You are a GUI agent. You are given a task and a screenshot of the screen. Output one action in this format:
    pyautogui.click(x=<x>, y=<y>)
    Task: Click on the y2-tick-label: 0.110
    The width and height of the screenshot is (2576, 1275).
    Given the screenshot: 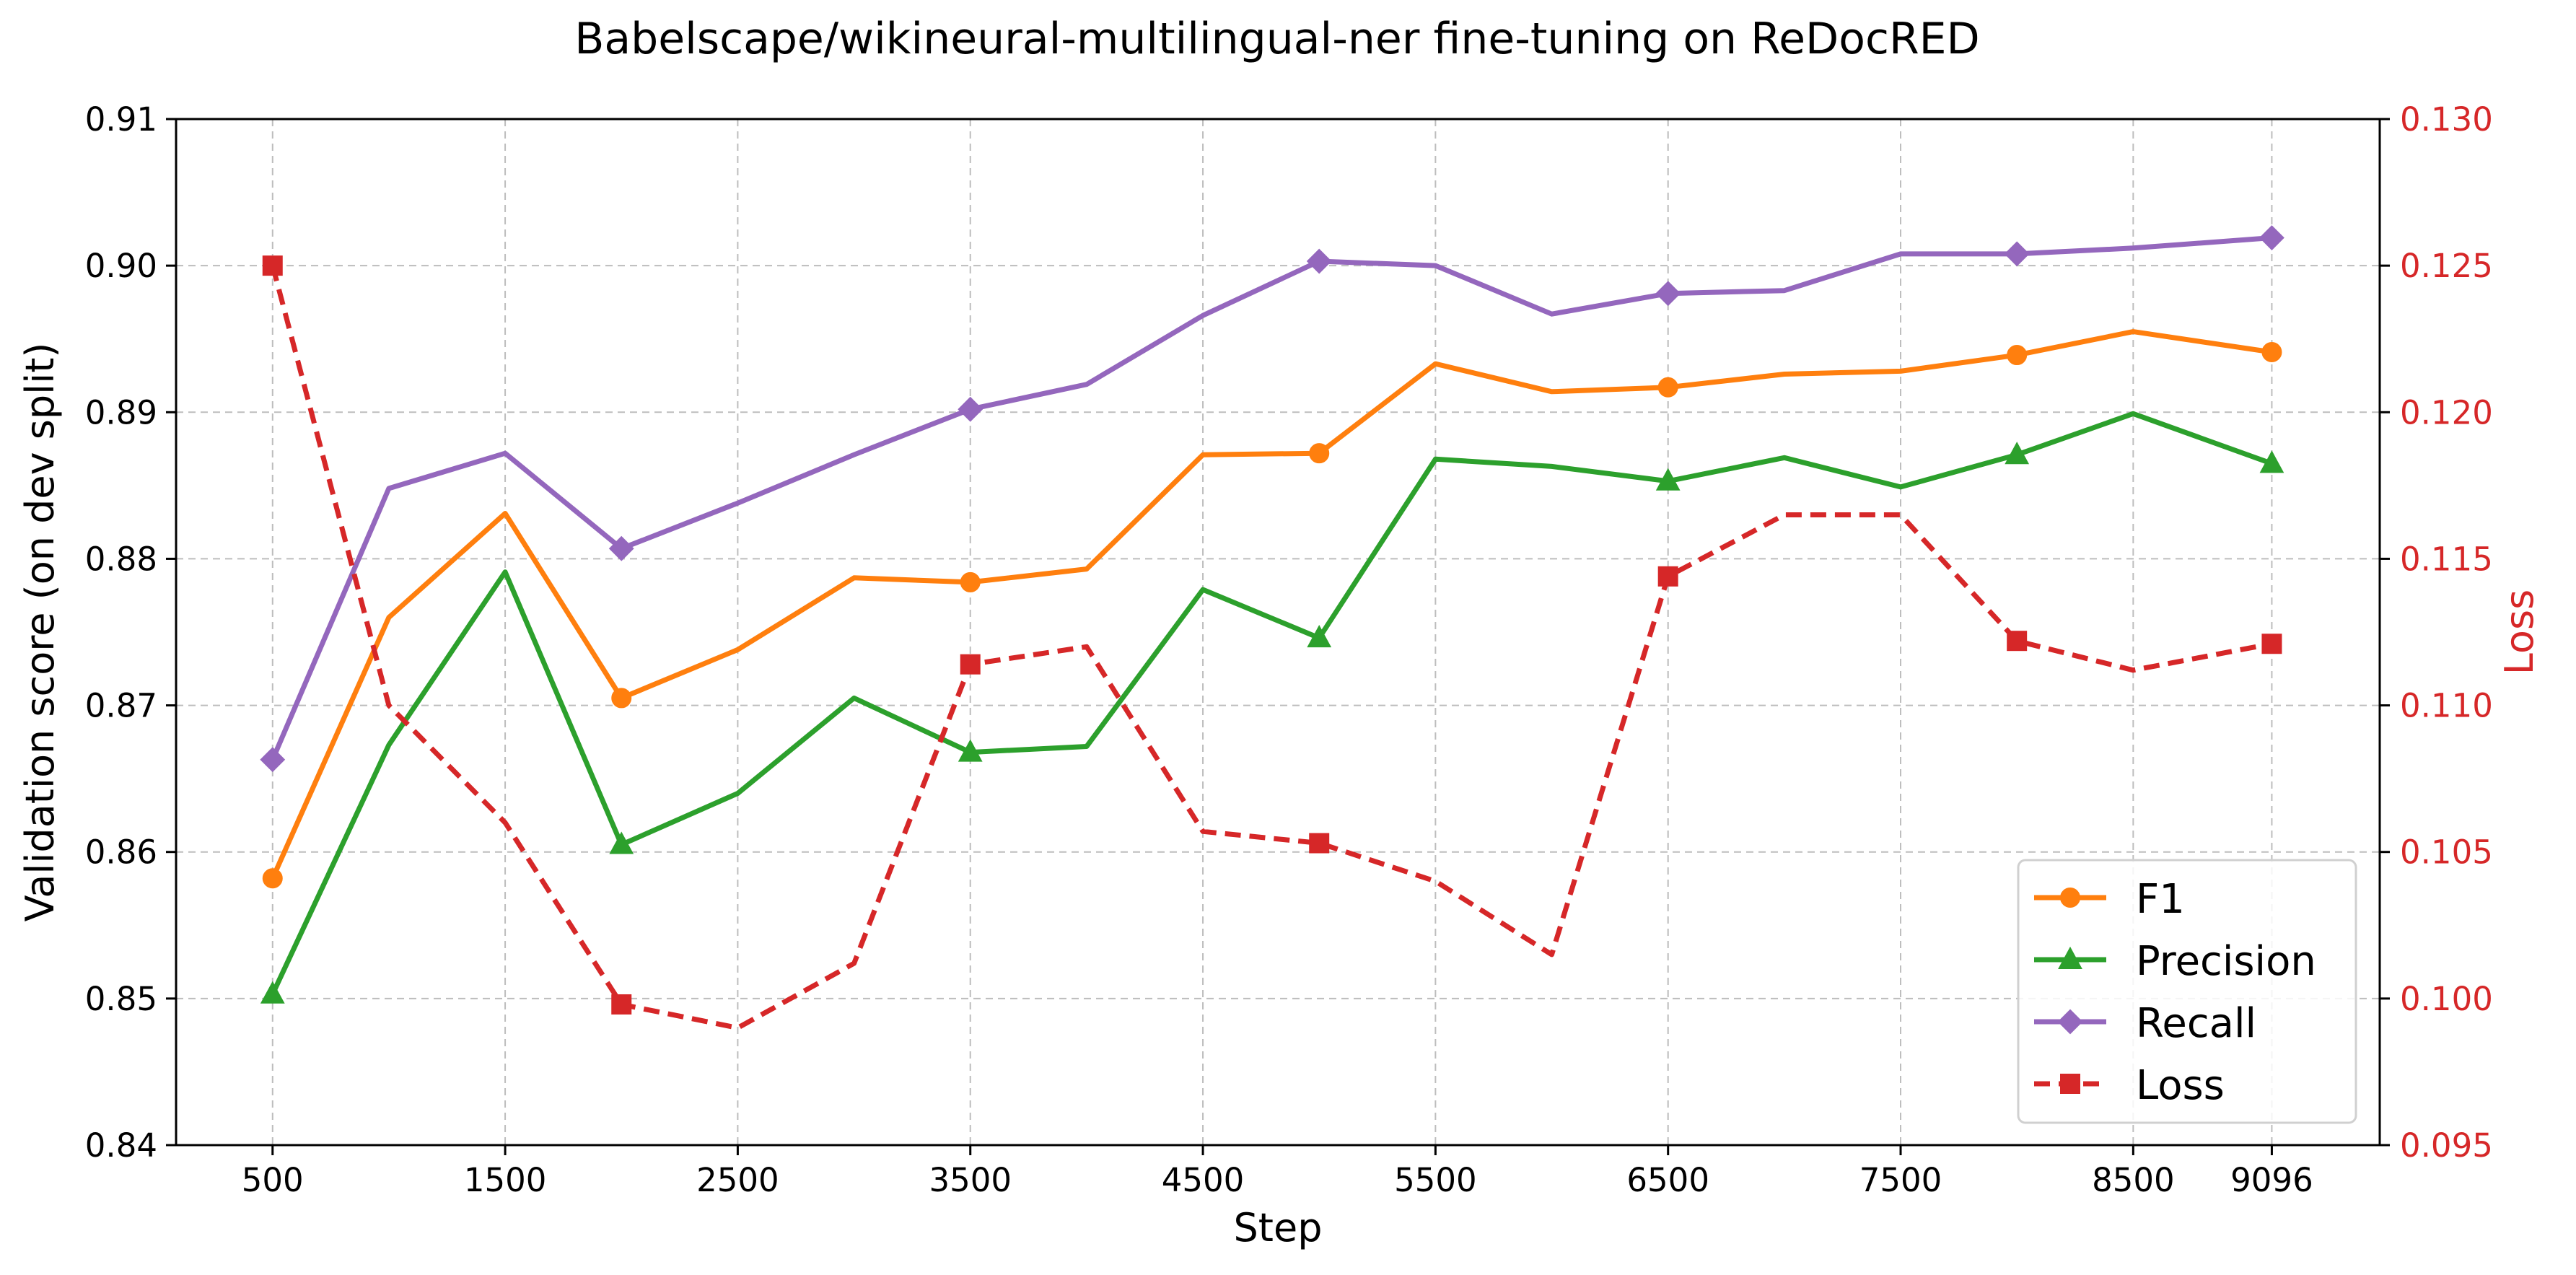 What is the action you would take?
    pyautogui.click(x=2446, y=706)
    